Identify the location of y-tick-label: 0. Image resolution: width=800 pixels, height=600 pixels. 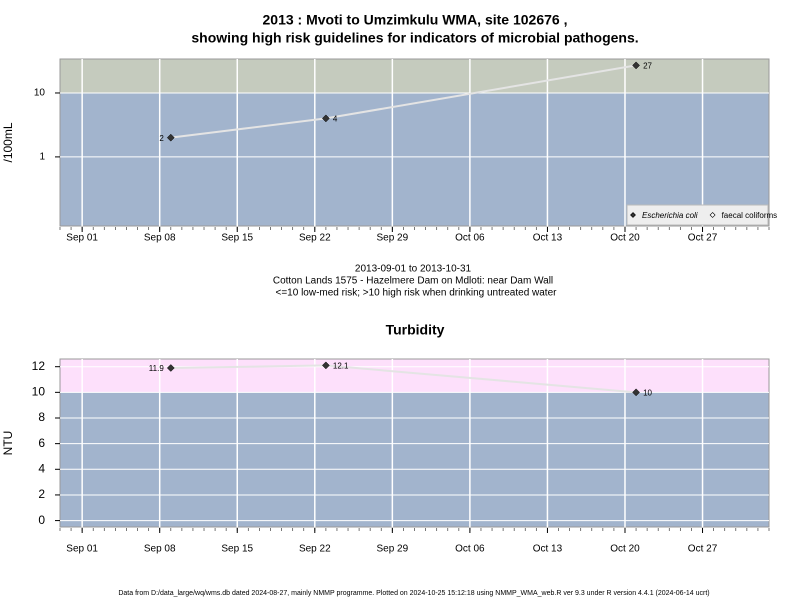
(41, 520).